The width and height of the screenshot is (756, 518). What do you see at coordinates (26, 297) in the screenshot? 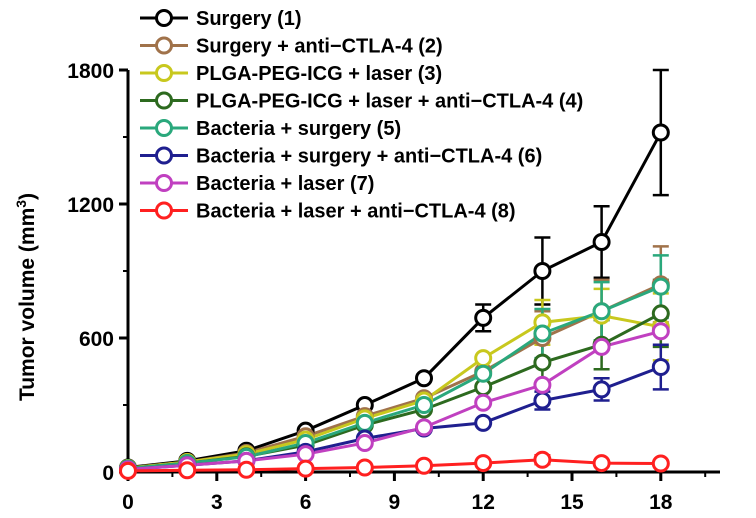
I see `y-axis-title: Tumor volume (mm3)` at bounding box center [26, 297].